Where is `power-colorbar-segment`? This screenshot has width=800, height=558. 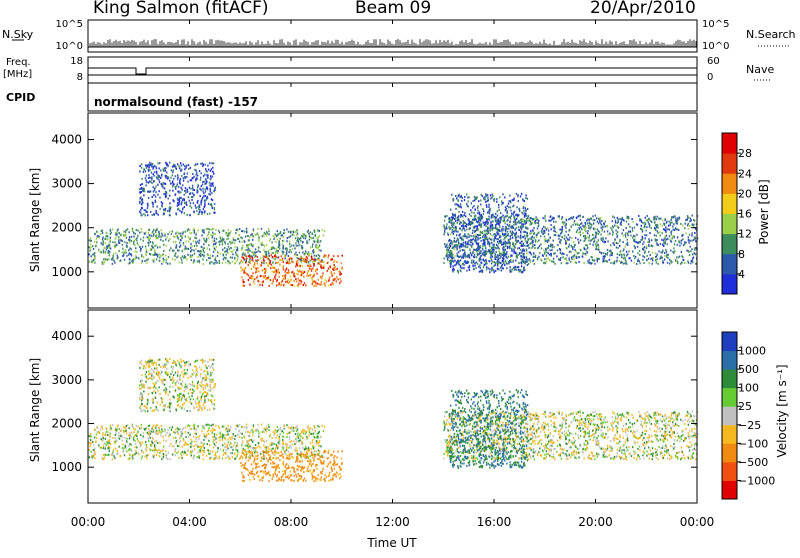
power-colorbar-segment is located at coordinates (729, 143).